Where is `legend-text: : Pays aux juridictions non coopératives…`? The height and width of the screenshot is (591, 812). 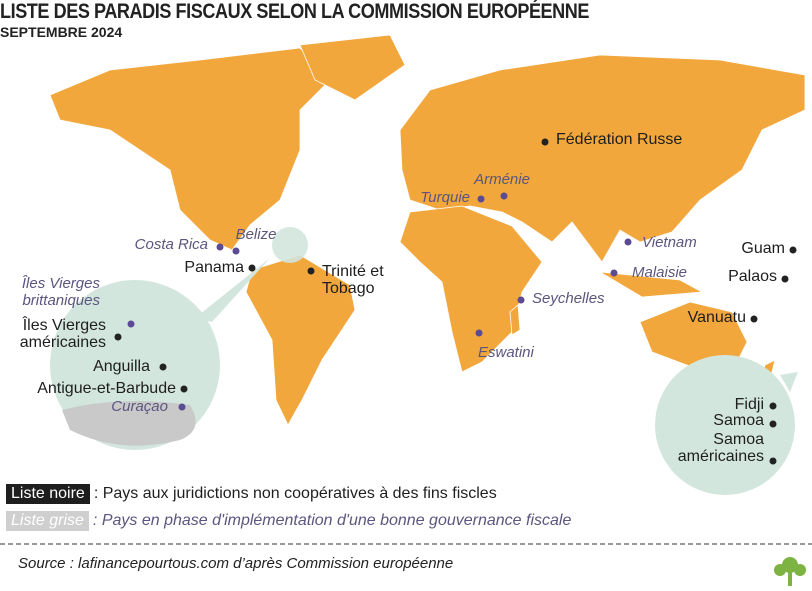 legend-text: : Pays aux juridictions non coopératives… is located at coordinates (295, 493).